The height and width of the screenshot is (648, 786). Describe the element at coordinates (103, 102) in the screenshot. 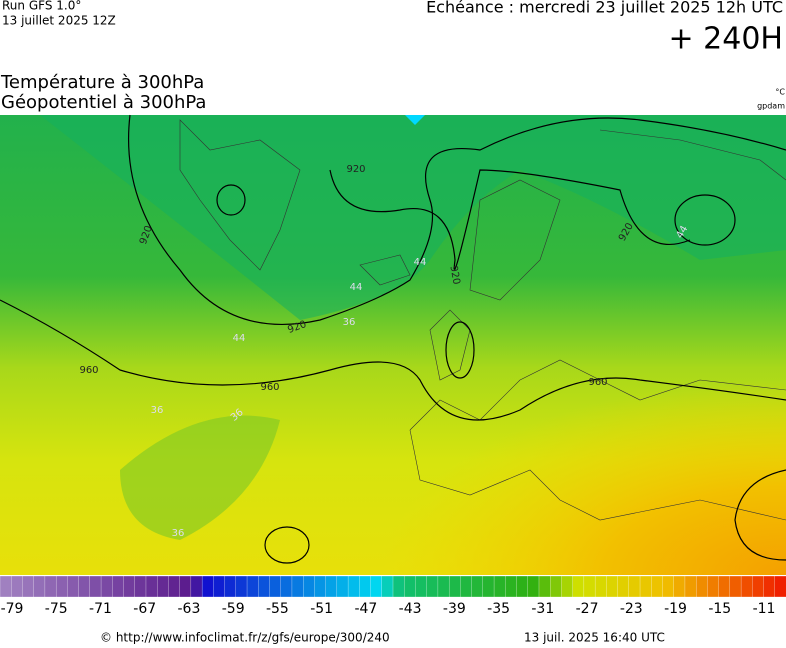

I see `title-geo: Géopotentiel à 300hPa` at that location.